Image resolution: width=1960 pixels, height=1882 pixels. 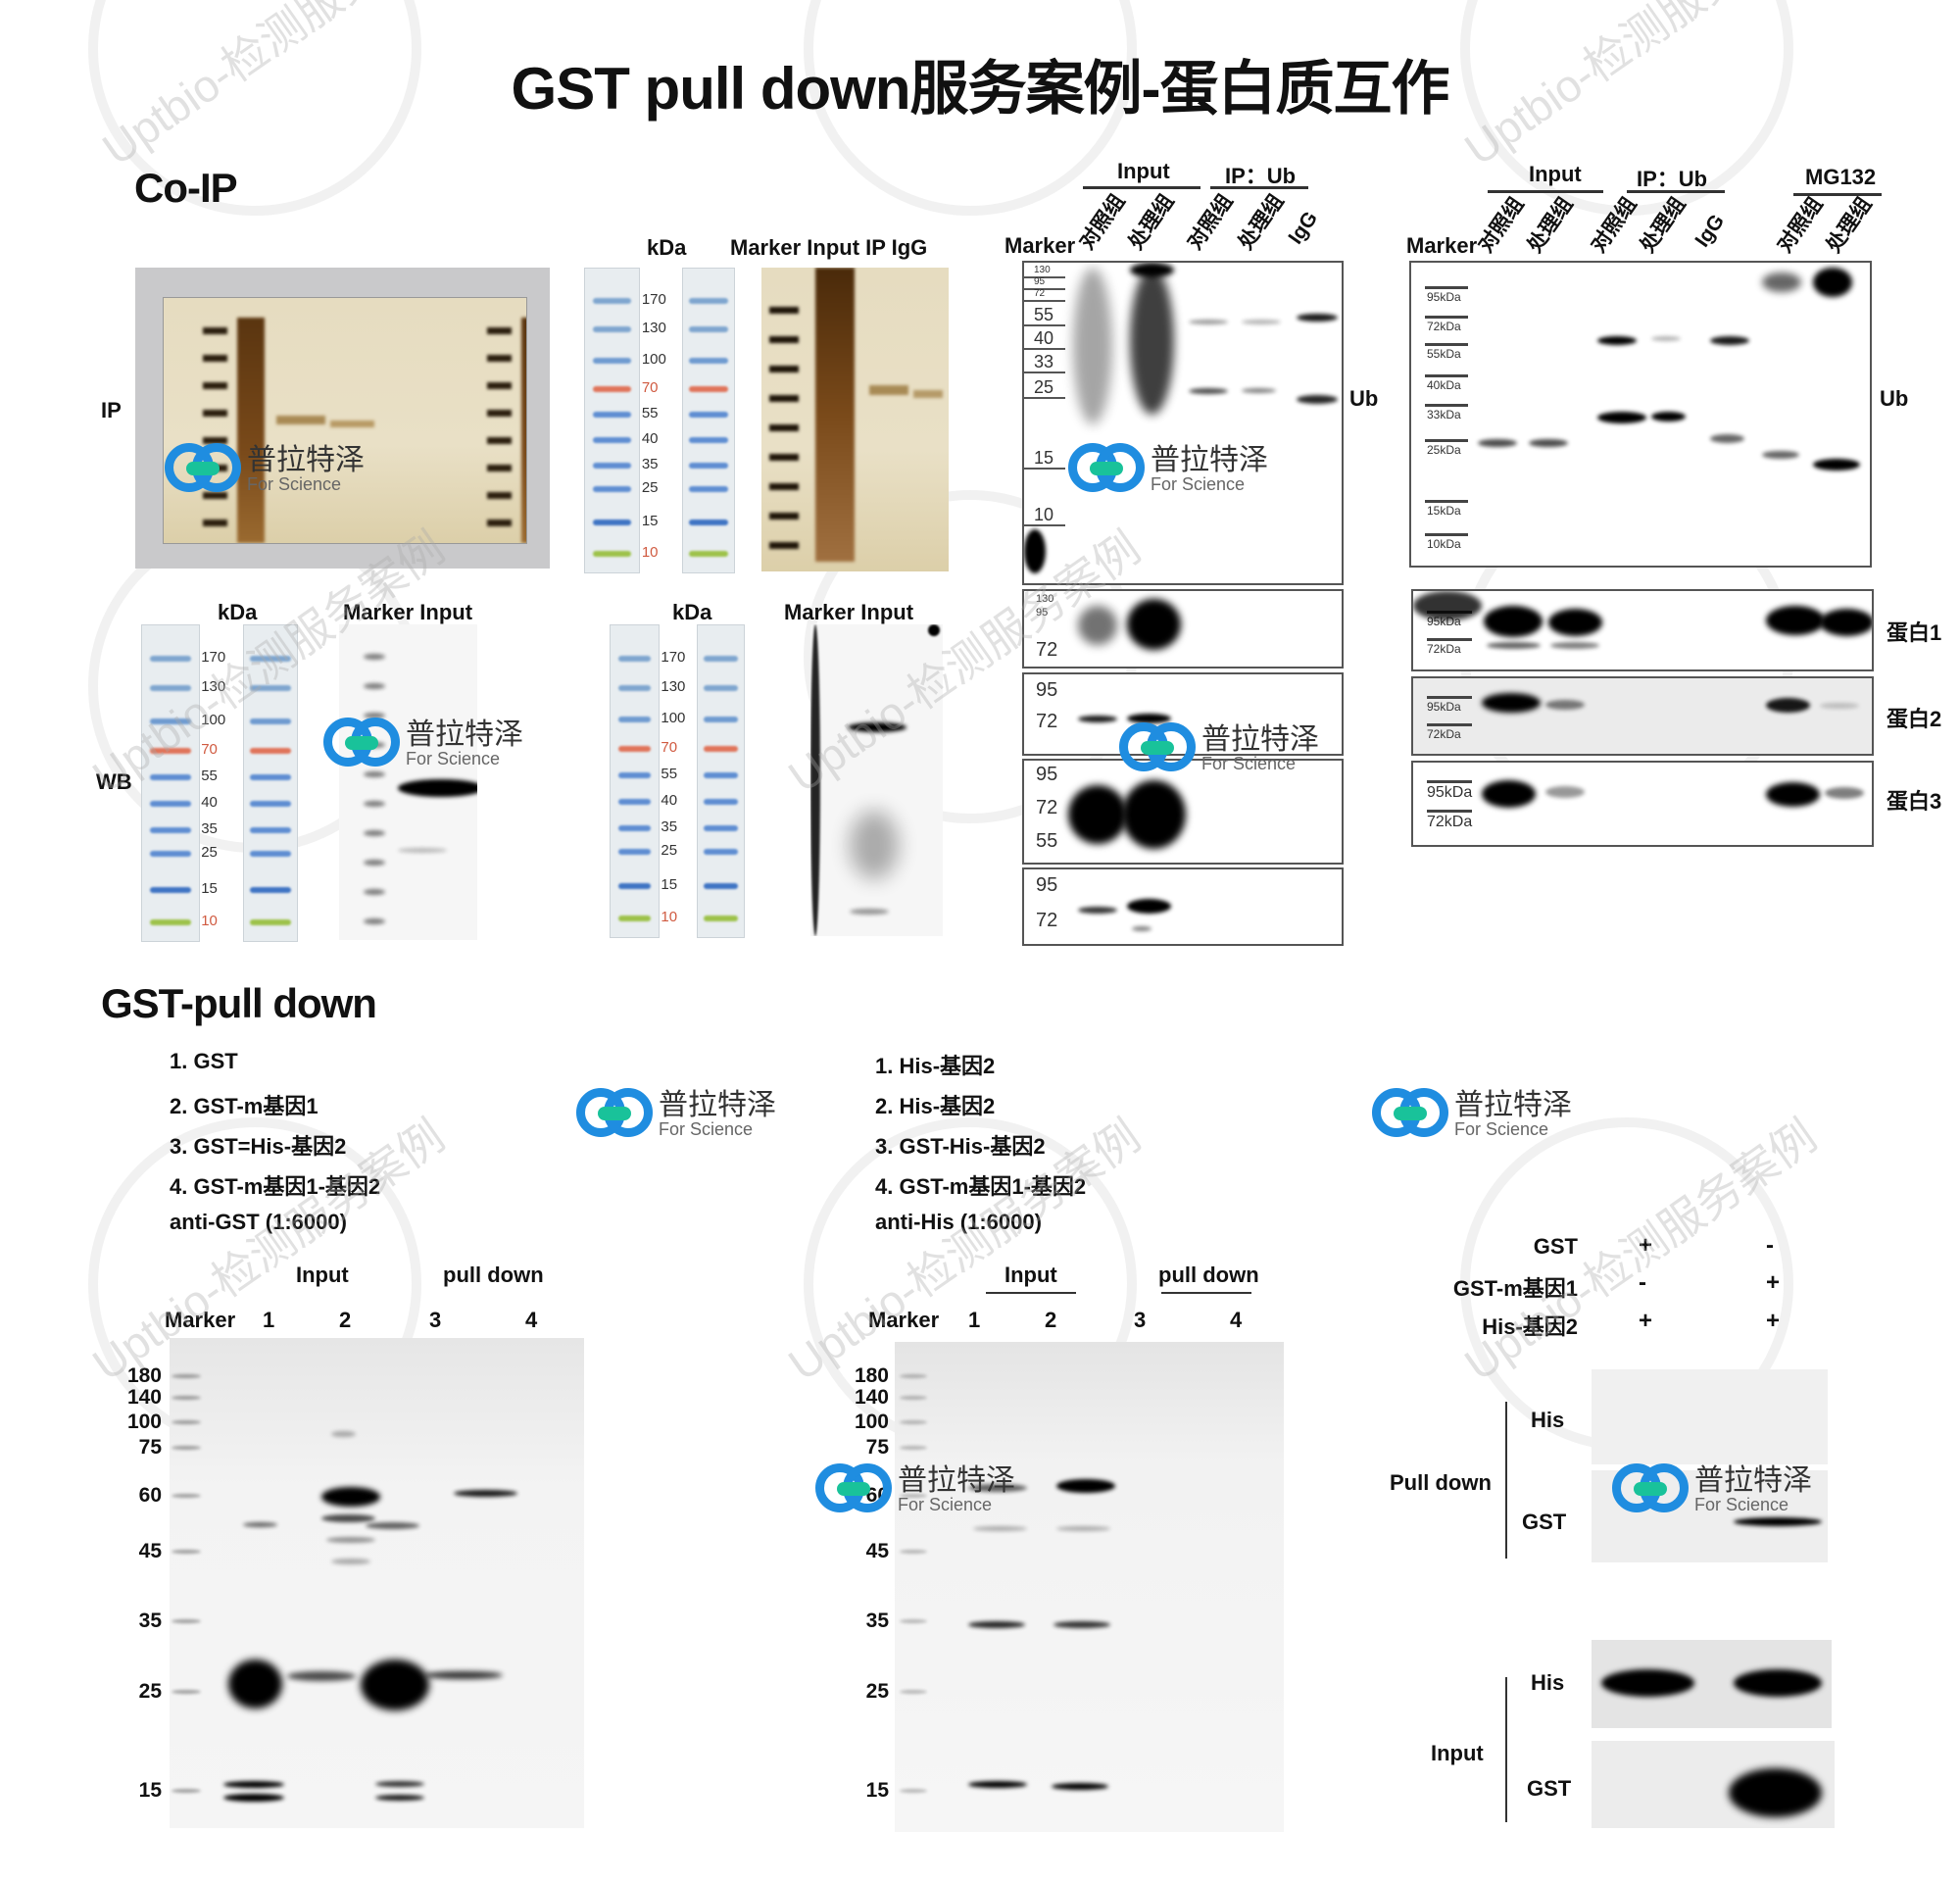 I want to click on marker-lane-label: Marker, so click(x=200, y=1320).